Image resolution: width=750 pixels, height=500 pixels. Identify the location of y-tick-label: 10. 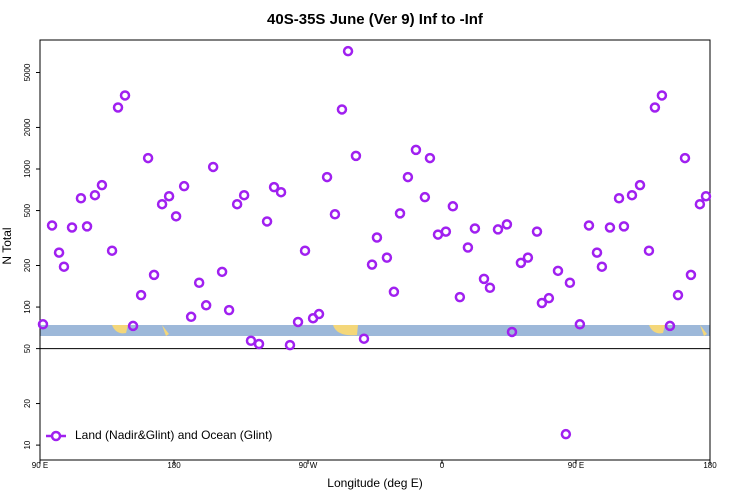
(27, 444).